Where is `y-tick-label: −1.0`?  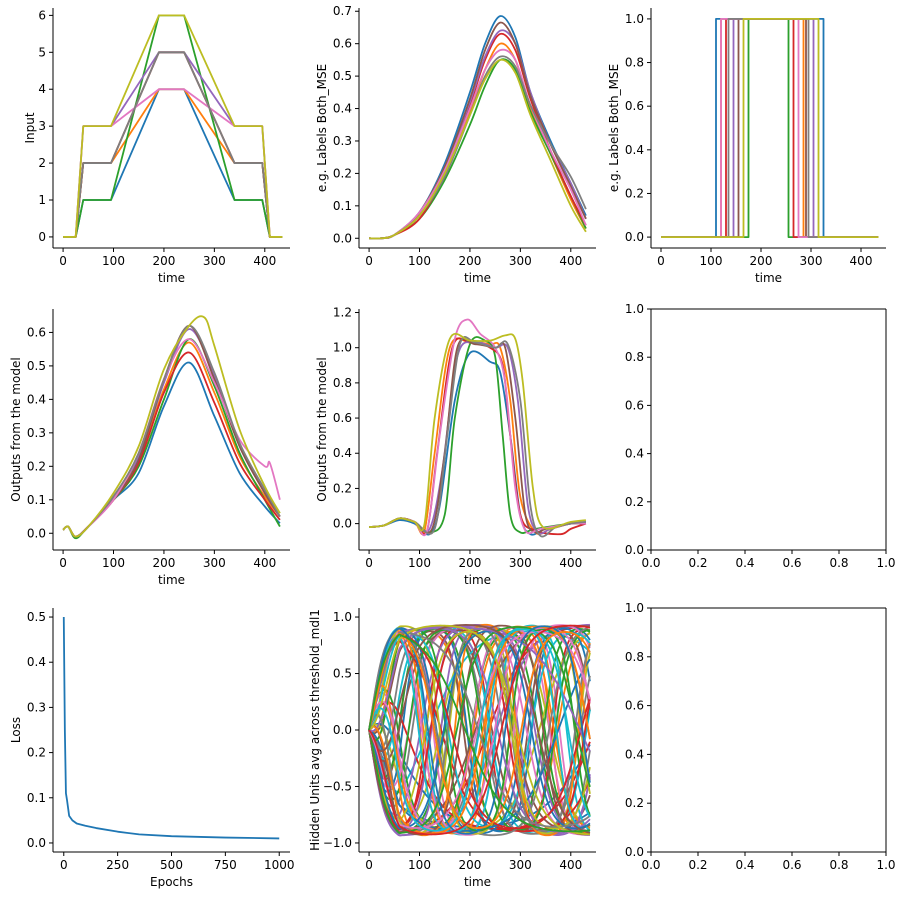
y-tick-label: −1.0 is located at coordinates (337, 843).